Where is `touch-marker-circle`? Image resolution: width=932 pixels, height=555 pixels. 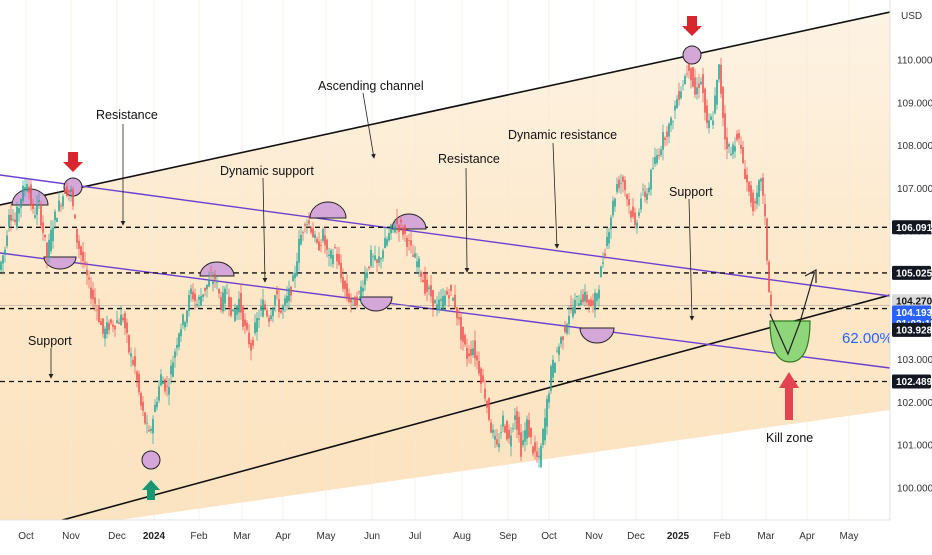
touch-marker-circle is located at coordinates (151, 460).